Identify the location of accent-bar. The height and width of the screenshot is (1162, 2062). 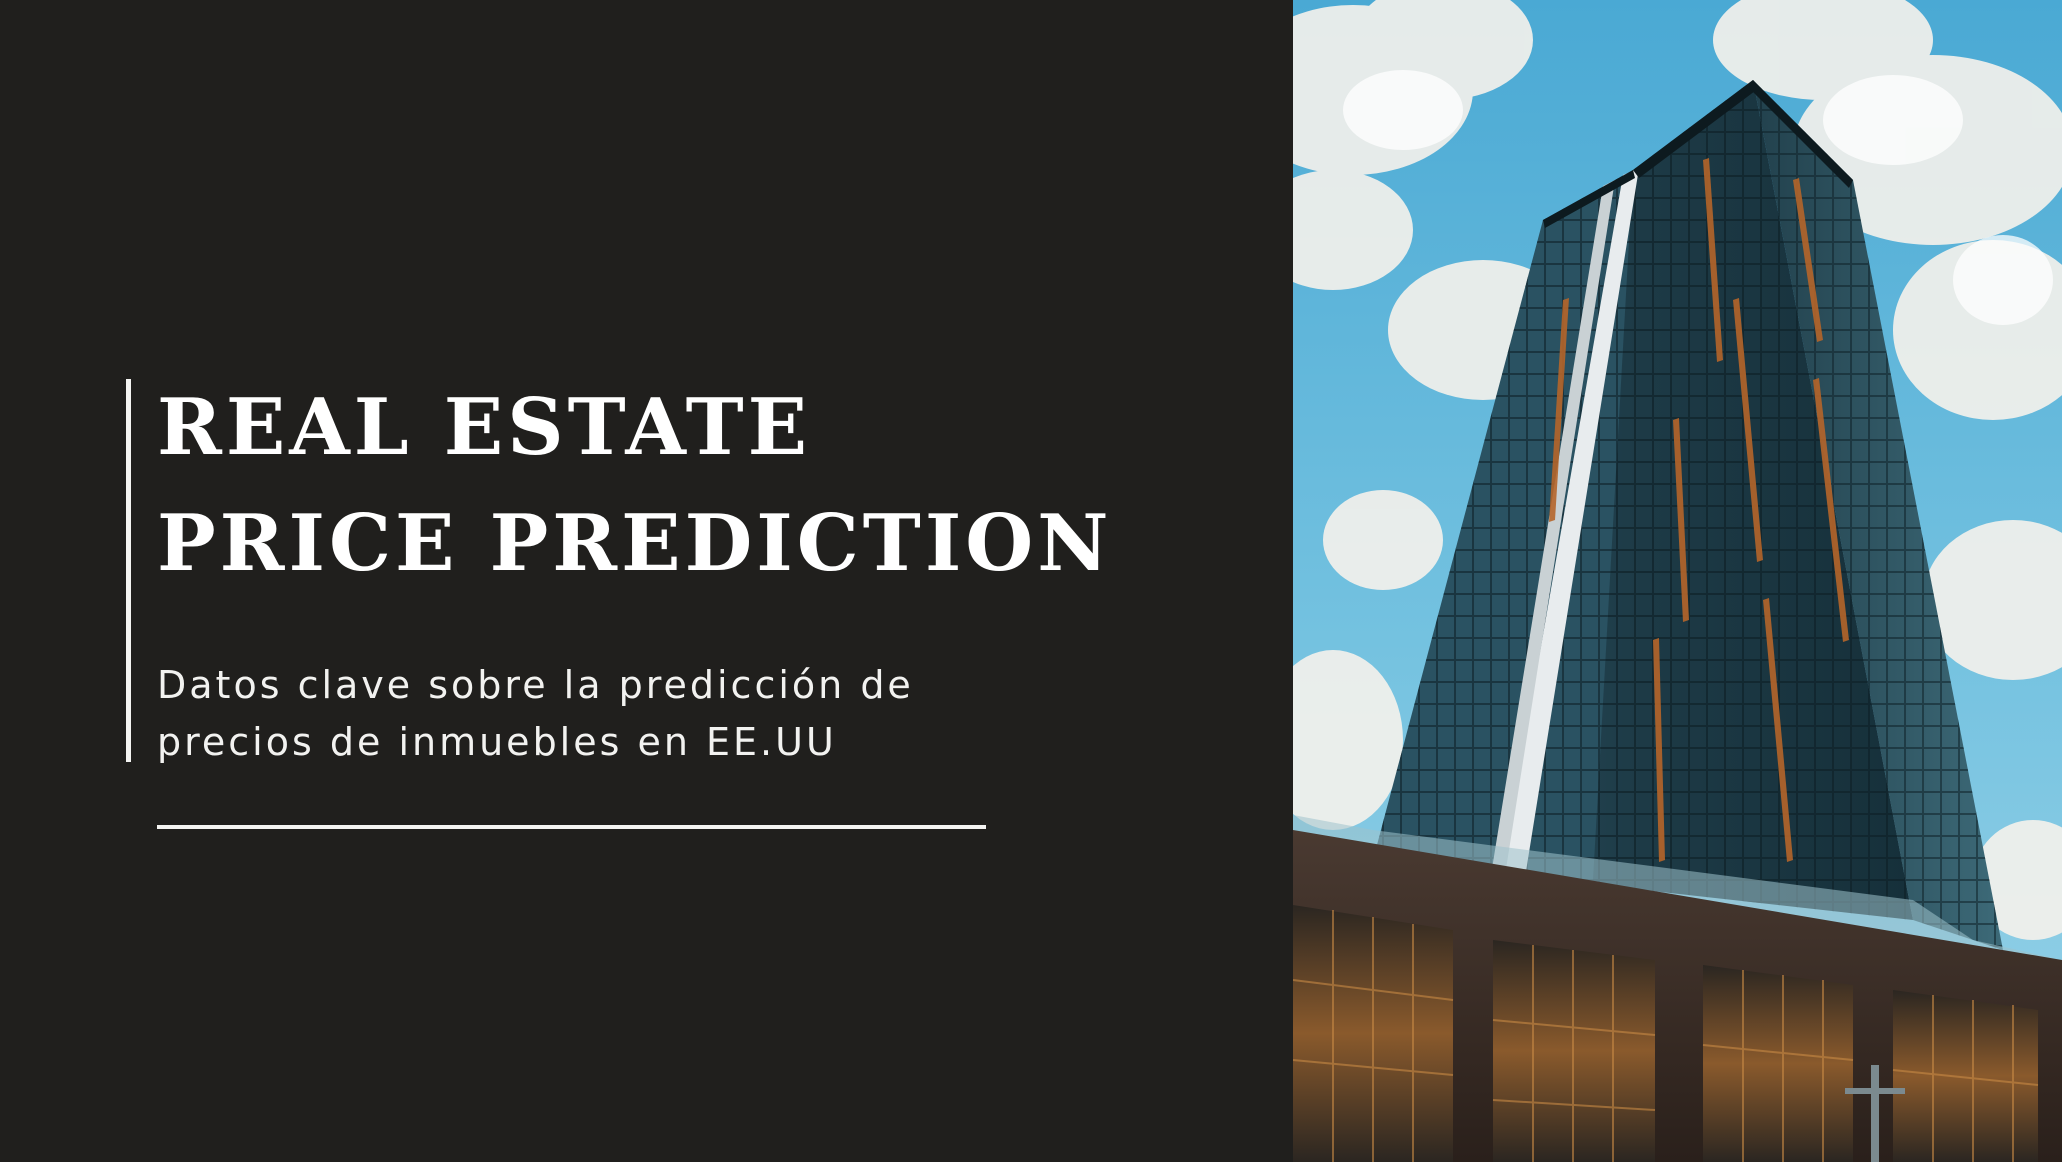
(128, 570).